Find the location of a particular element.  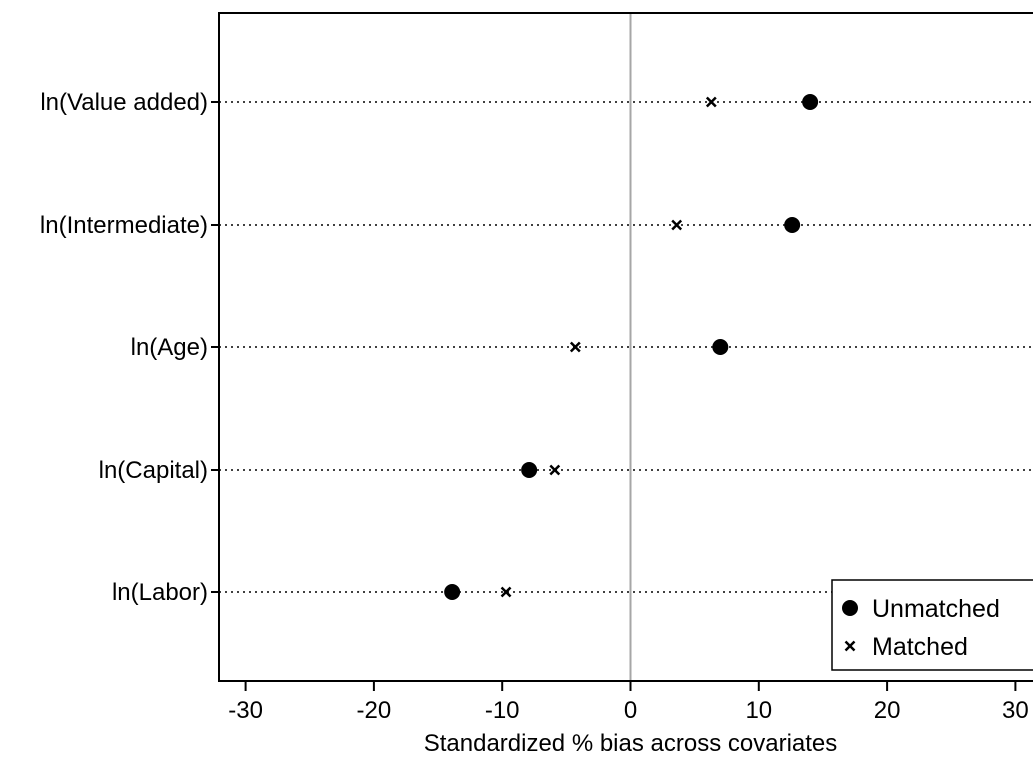

legend-box is located at coordinates (932, 625).